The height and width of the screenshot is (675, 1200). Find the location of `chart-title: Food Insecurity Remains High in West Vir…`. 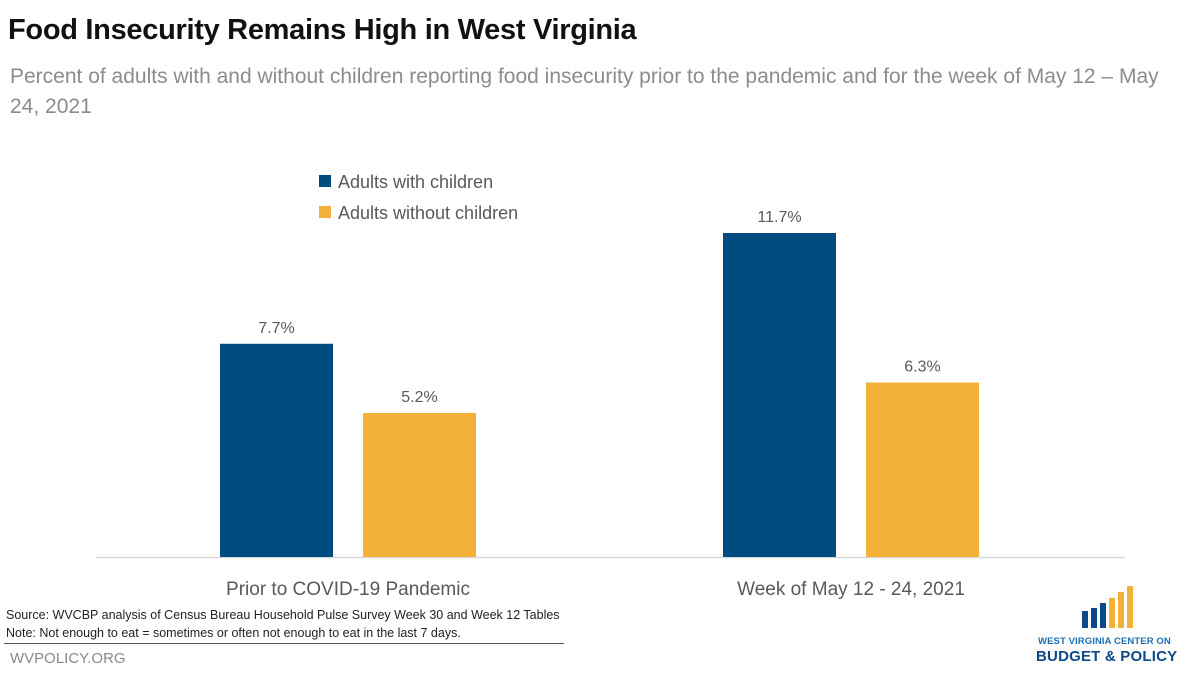

chart-title: Food Insecurity Remains High in West Vir… is located at coordinates (322, 30).